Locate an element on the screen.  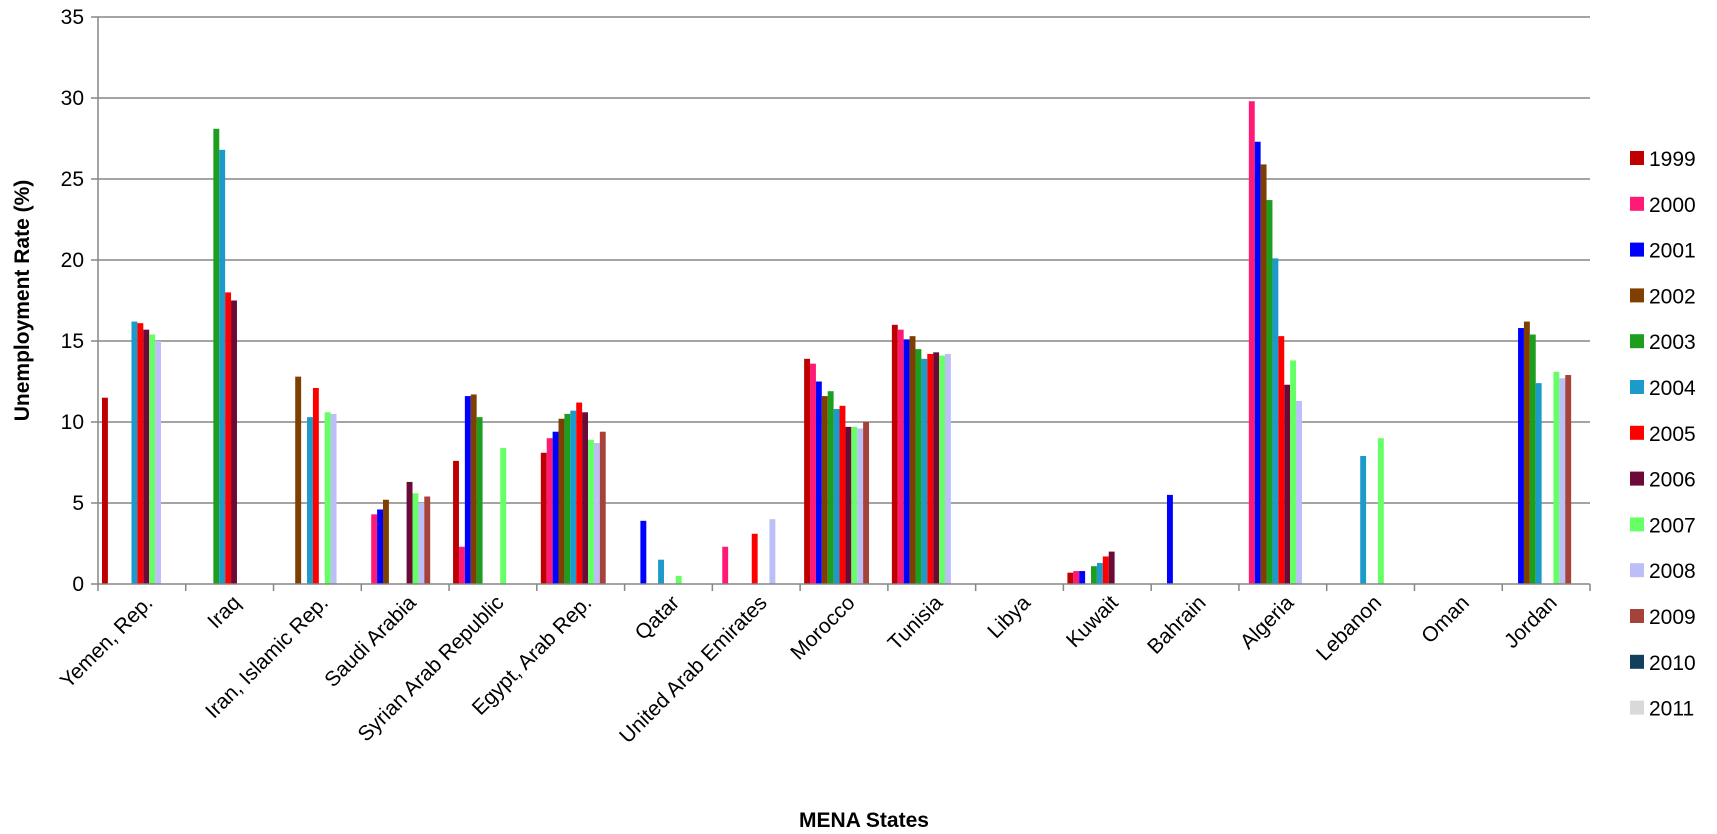
y-tick-label: 15 is located at coordinates (72, 341).